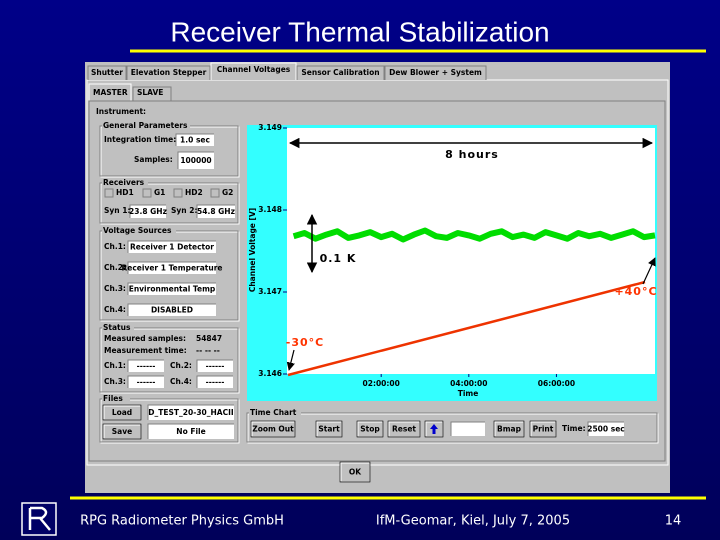 The height and width of the screenshot is (540, 720). What do you see at coordinates (184, 210) in the screenshot?
I see `label: Syn 2:` at bounding box center [184, 210].